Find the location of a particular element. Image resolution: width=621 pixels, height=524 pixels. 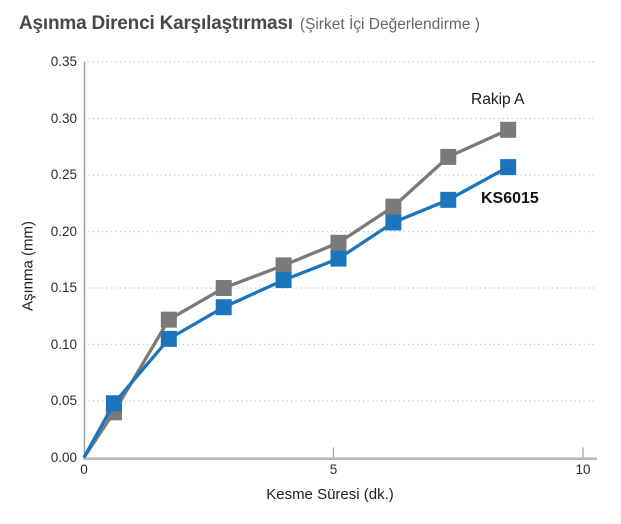

x-tick-label: 0 is located at coordinates (84, 469).